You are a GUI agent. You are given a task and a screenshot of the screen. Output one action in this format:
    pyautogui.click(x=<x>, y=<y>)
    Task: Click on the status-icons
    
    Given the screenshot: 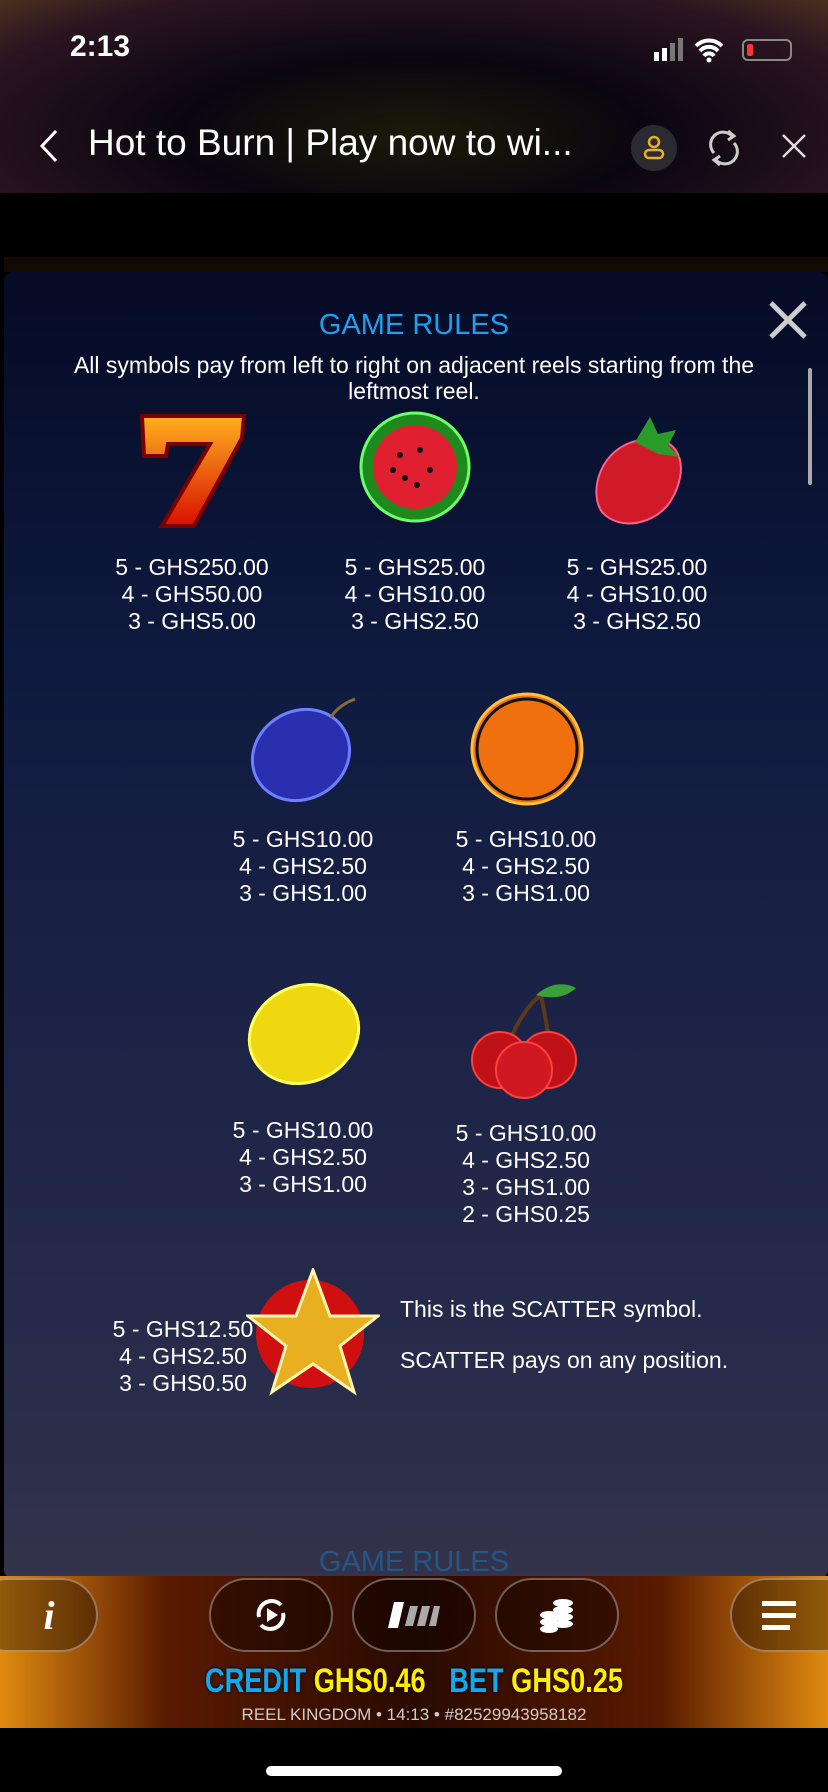 What is the action you would take?
    pyautogui.click(x=723, y=50)
    